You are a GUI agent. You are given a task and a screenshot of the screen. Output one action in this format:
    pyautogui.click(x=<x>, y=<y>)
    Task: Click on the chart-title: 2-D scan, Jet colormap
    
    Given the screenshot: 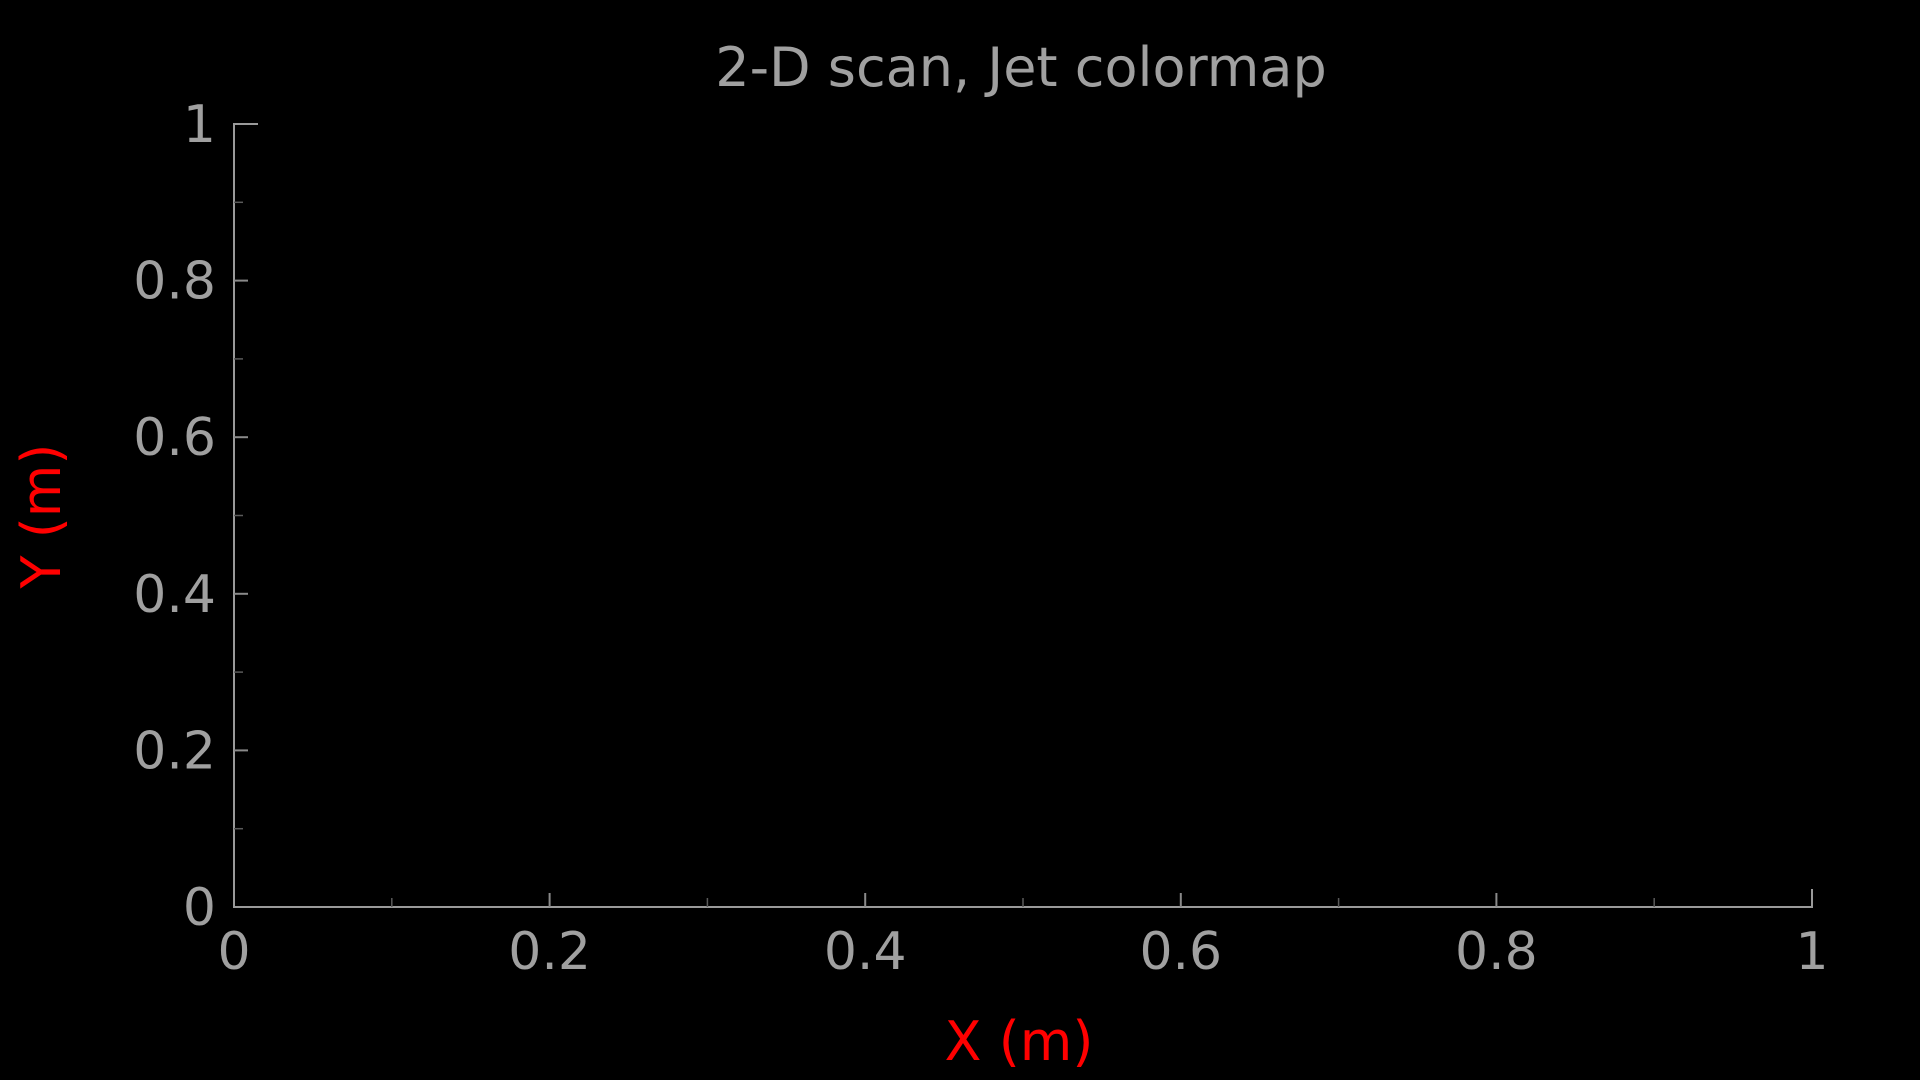 What is the action you would take?
    pyautogui.click(x=1021, y=67)
    